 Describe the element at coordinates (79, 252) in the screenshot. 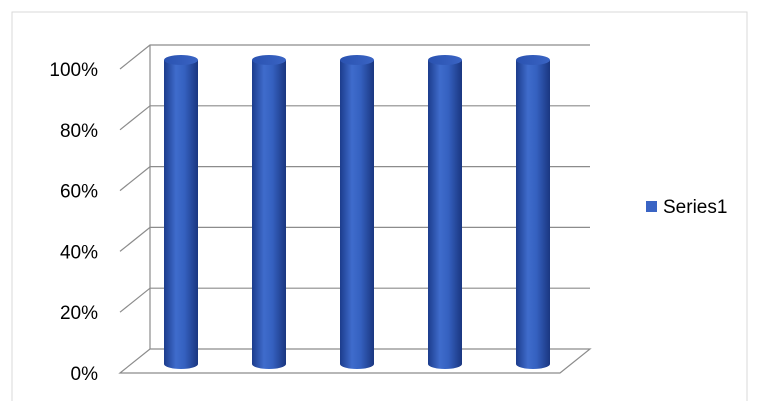

I see `y-tick-label: 40%` at that location.